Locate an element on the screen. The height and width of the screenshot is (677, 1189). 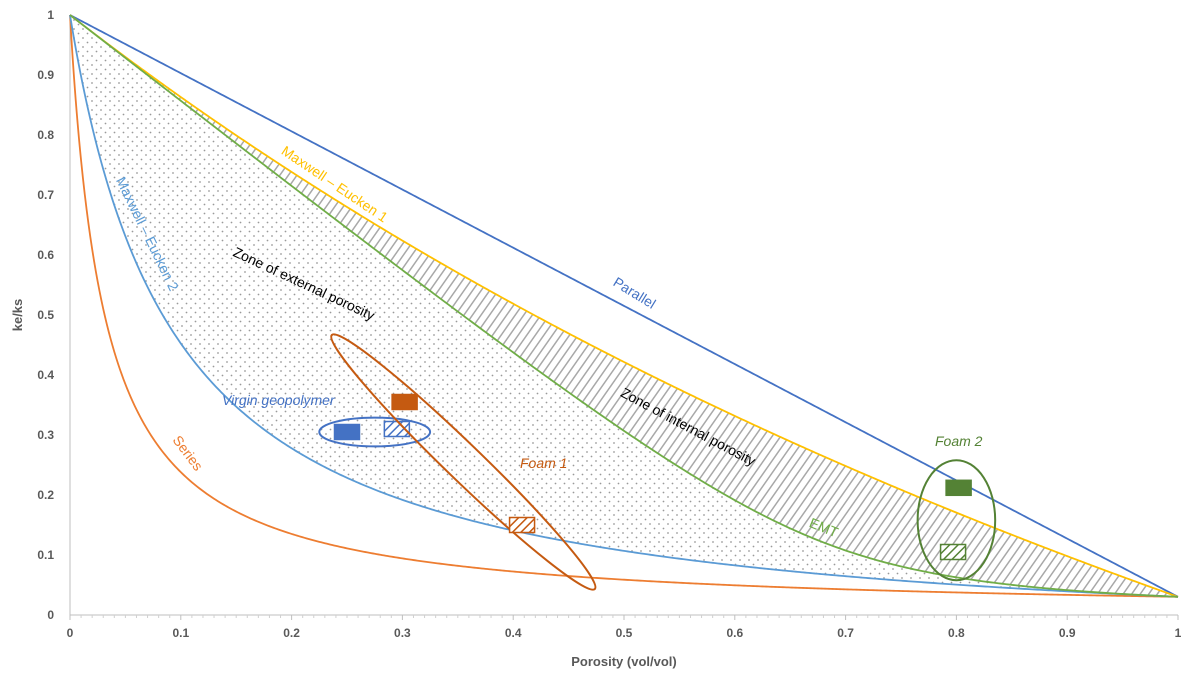
y-tick-label: 1 is located at coordinates (50, 15).